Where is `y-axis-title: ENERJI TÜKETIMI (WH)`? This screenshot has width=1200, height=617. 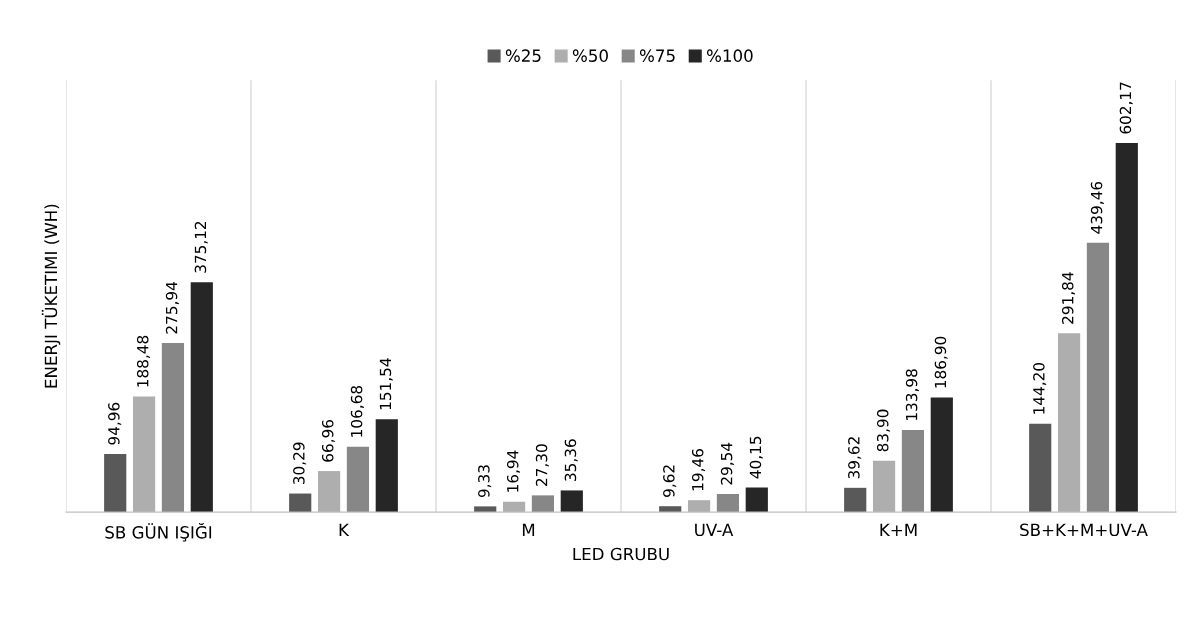
y-axis-title: ENERJI TÜKETIMI (WH) is located at coordinates (51, 296).